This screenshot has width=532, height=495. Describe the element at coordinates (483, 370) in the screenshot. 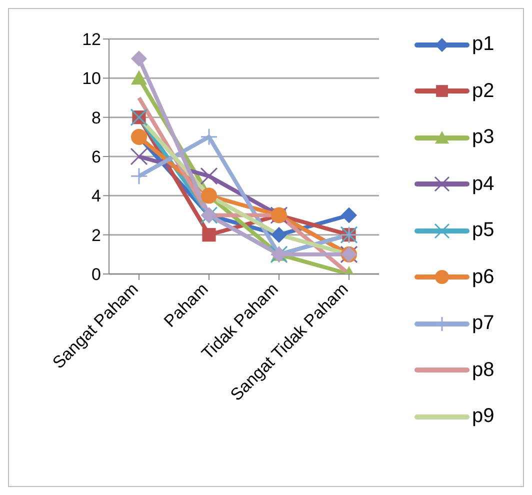

I see `legend-label: p8` at that location.